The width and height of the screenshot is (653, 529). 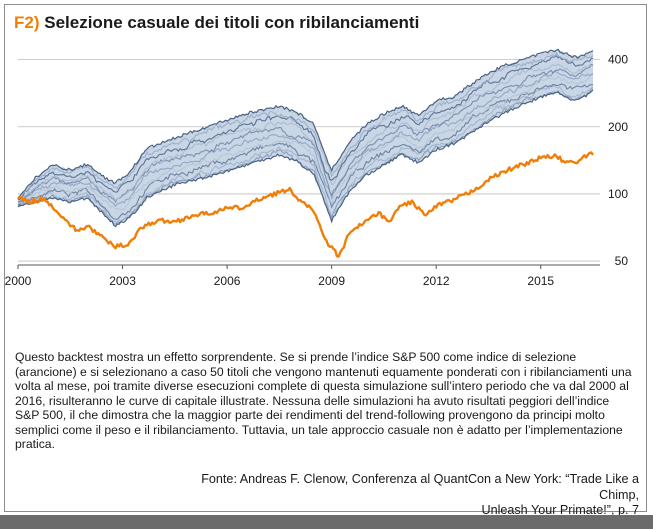 I want to click on y-tick-label: 200, so click(x=618, y=127).